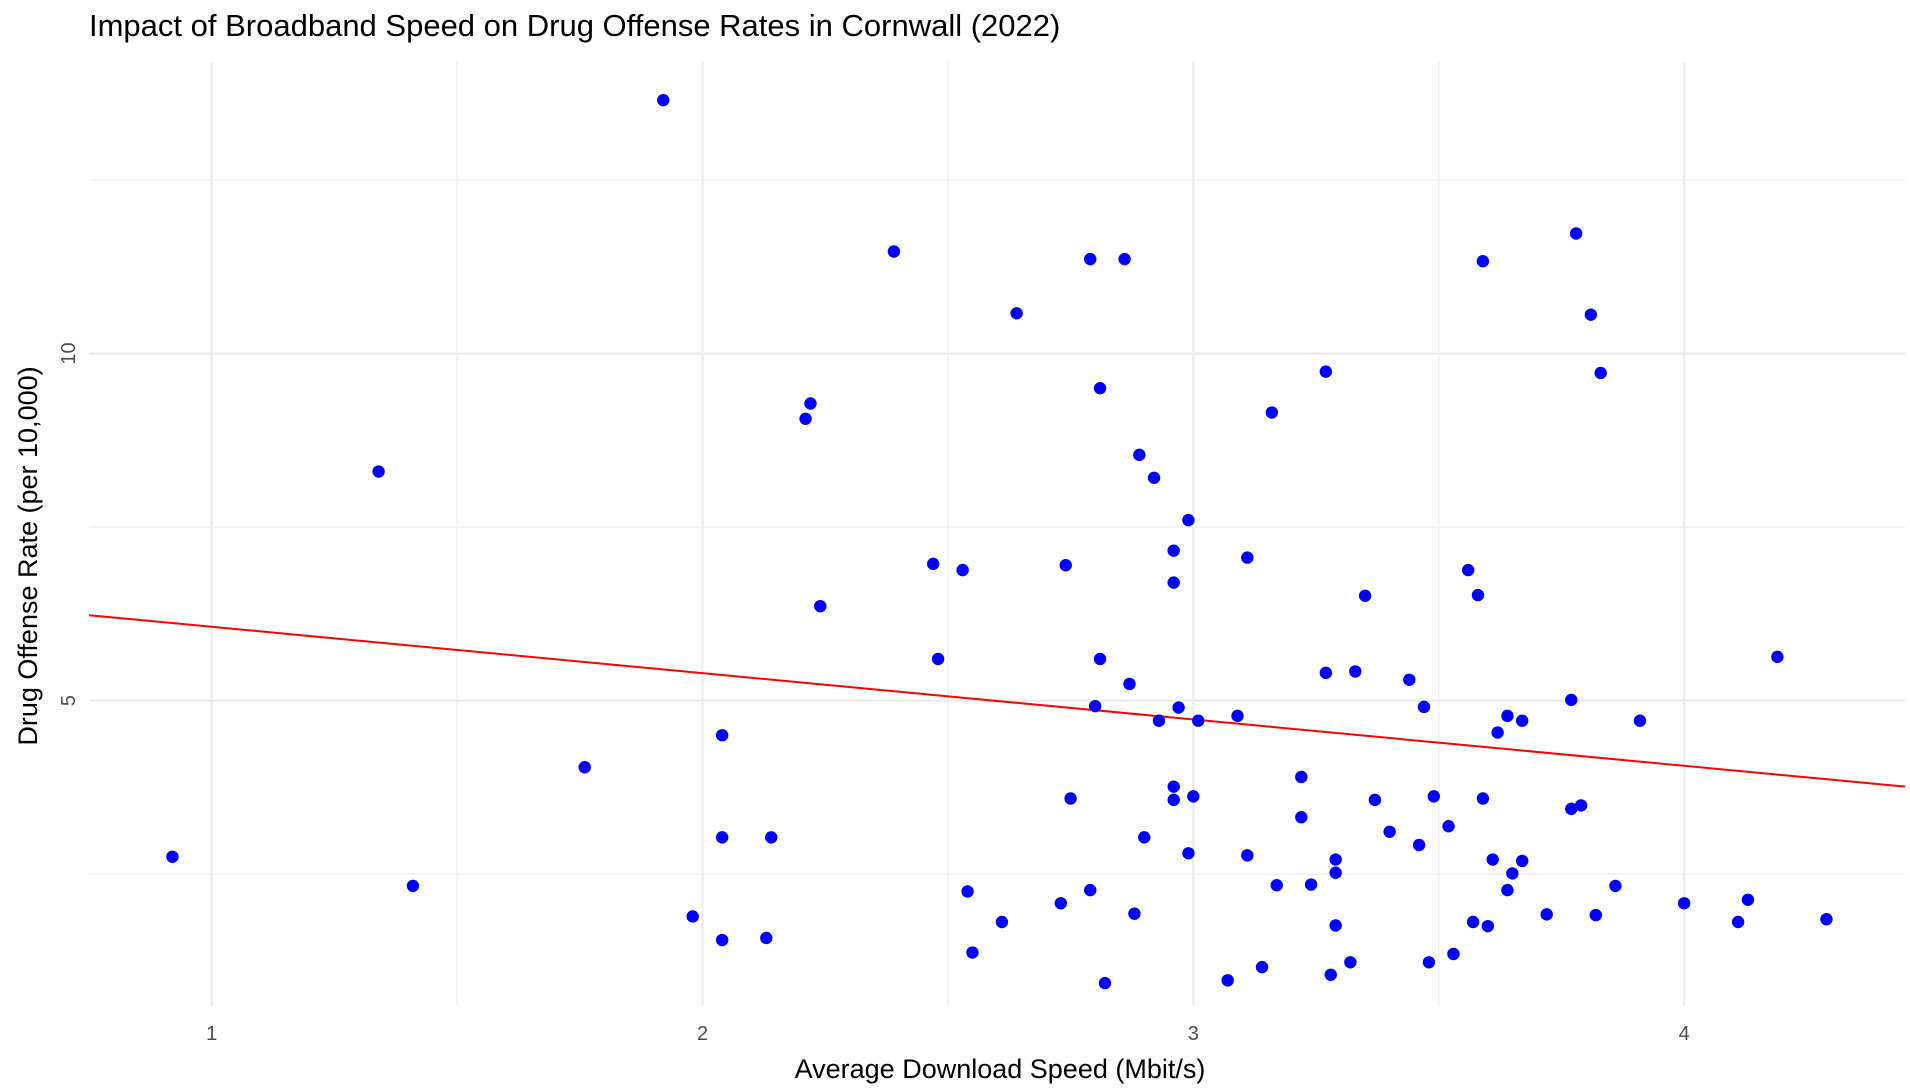 The image size is (1910, 1092). What do you see at coordinates (1000, 1069) in the screenshot?
I see `x-axis-title: Average Download Speed (Mbit/s)` at bounding box center [1000, 1069].